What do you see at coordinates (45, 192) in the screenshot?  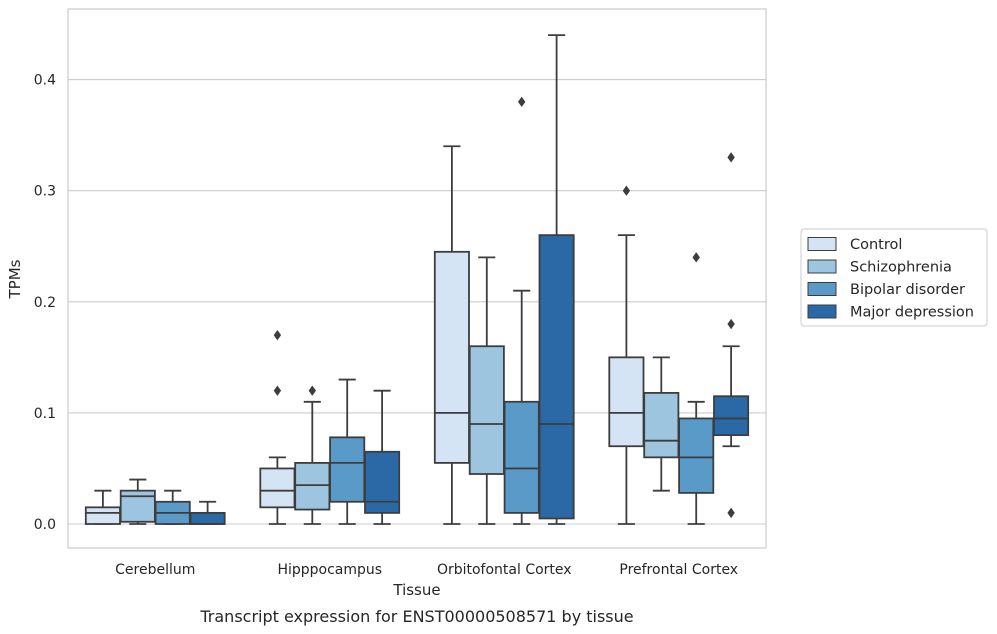 I see `y-tick-label: 0.3` at bounding box center [45, 192].